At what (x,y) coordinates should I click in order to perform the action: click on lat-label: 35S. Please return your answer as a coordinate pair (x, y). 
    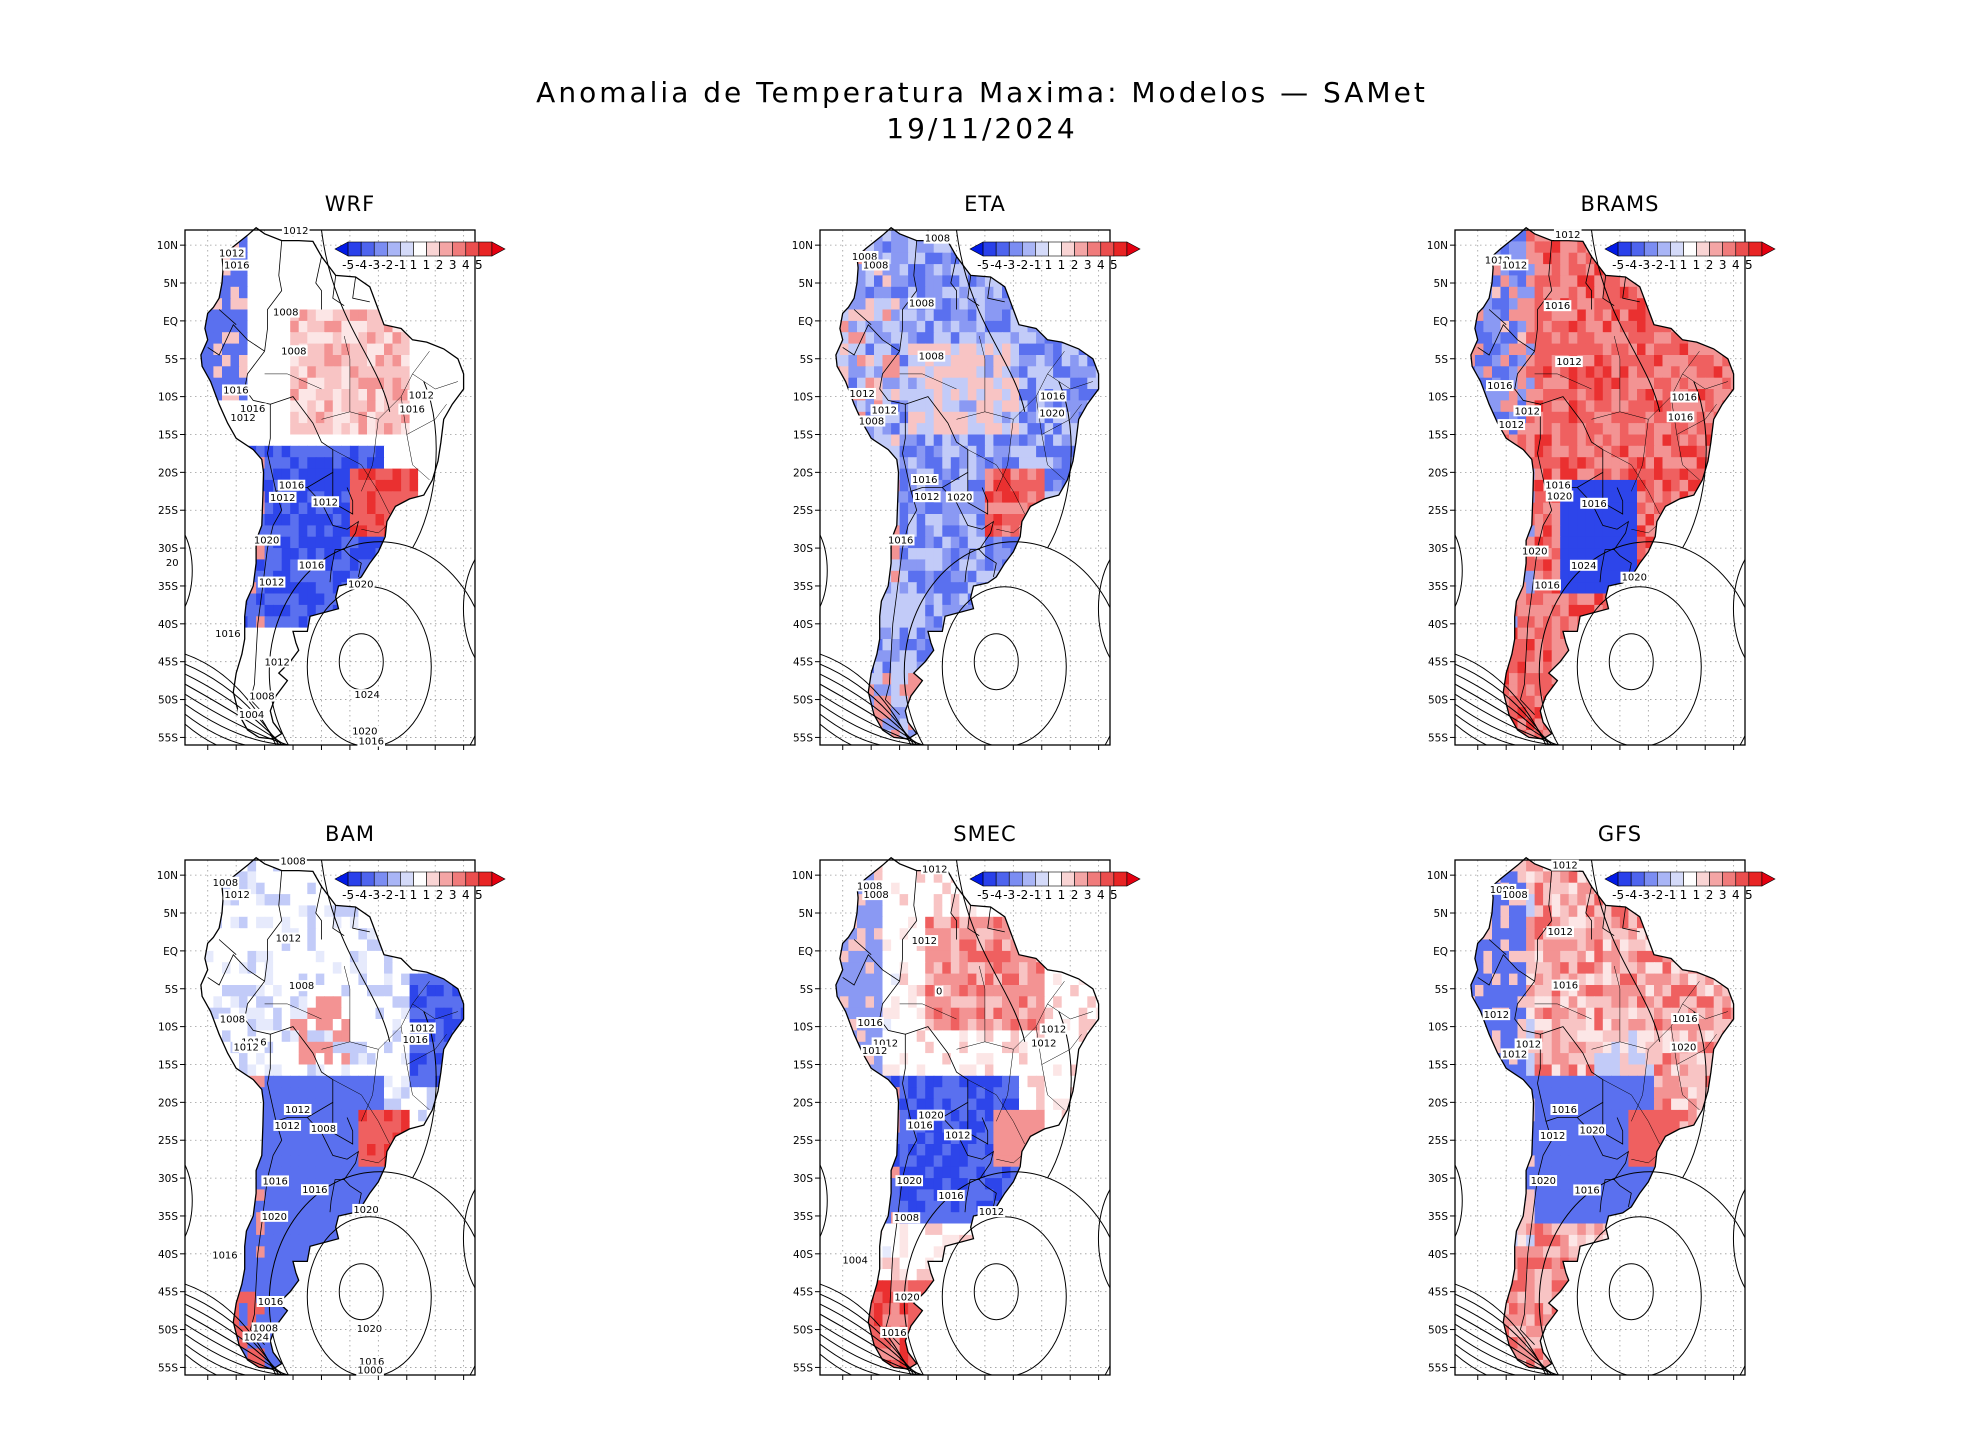
    Looking at the image, I should click on (803, 1217).